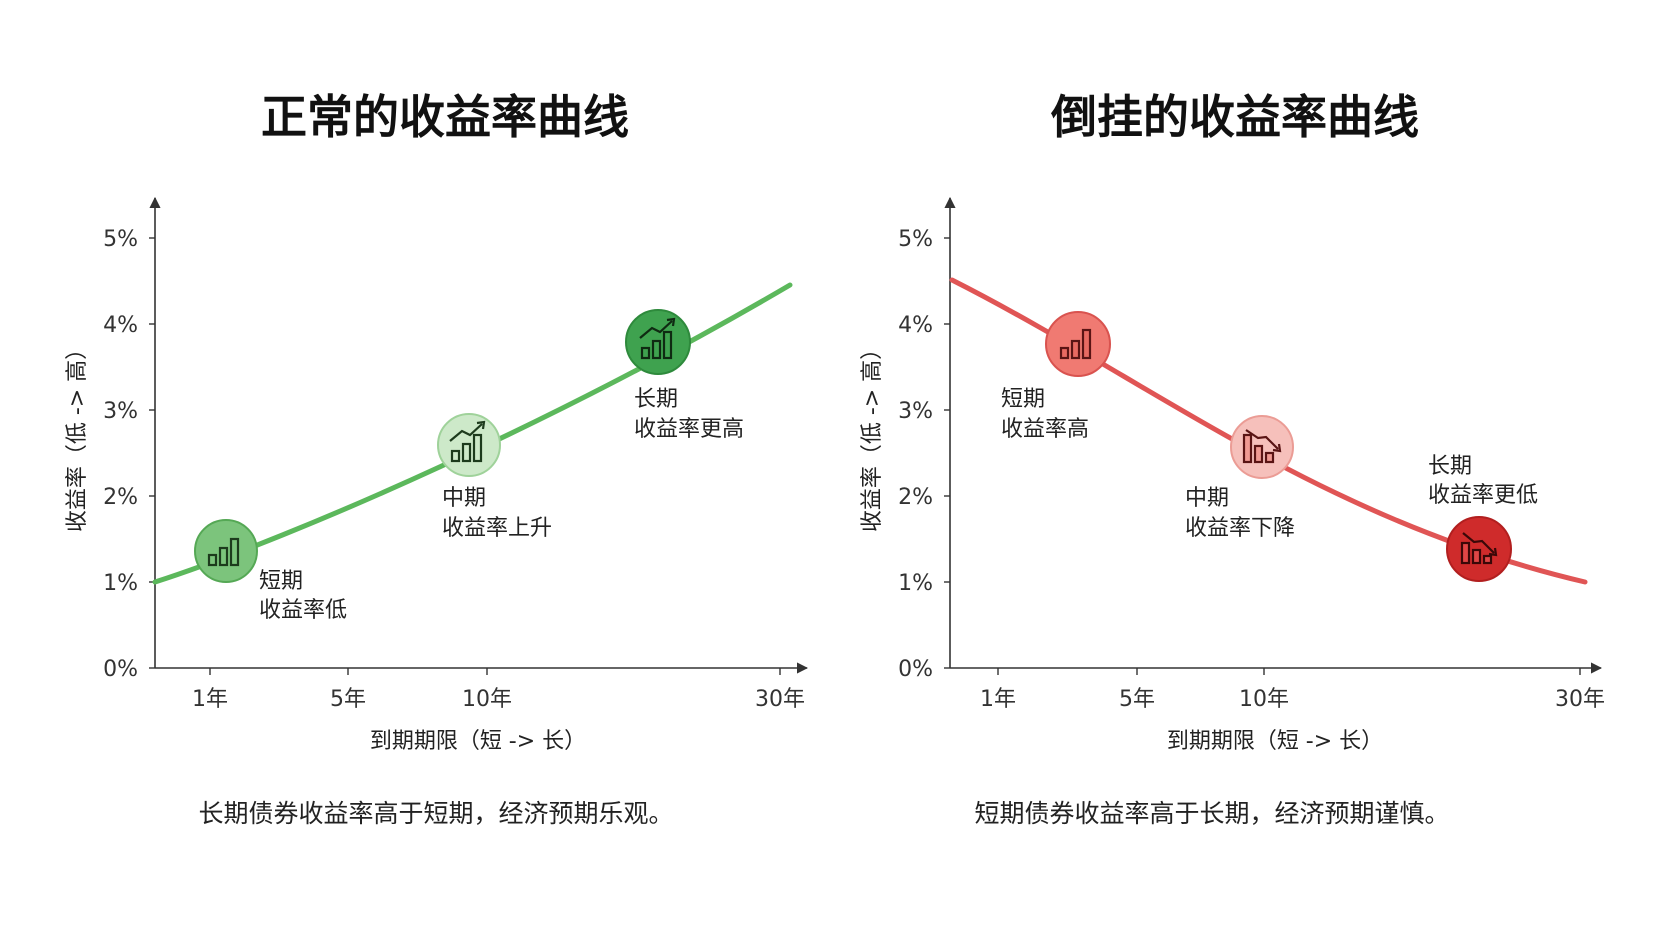 The height and width of the screenshot is (941, 1666). Describe the element at coordinates (303, 610) in the screenshot. I see `annotation-line-2: 收益率低` at that location.